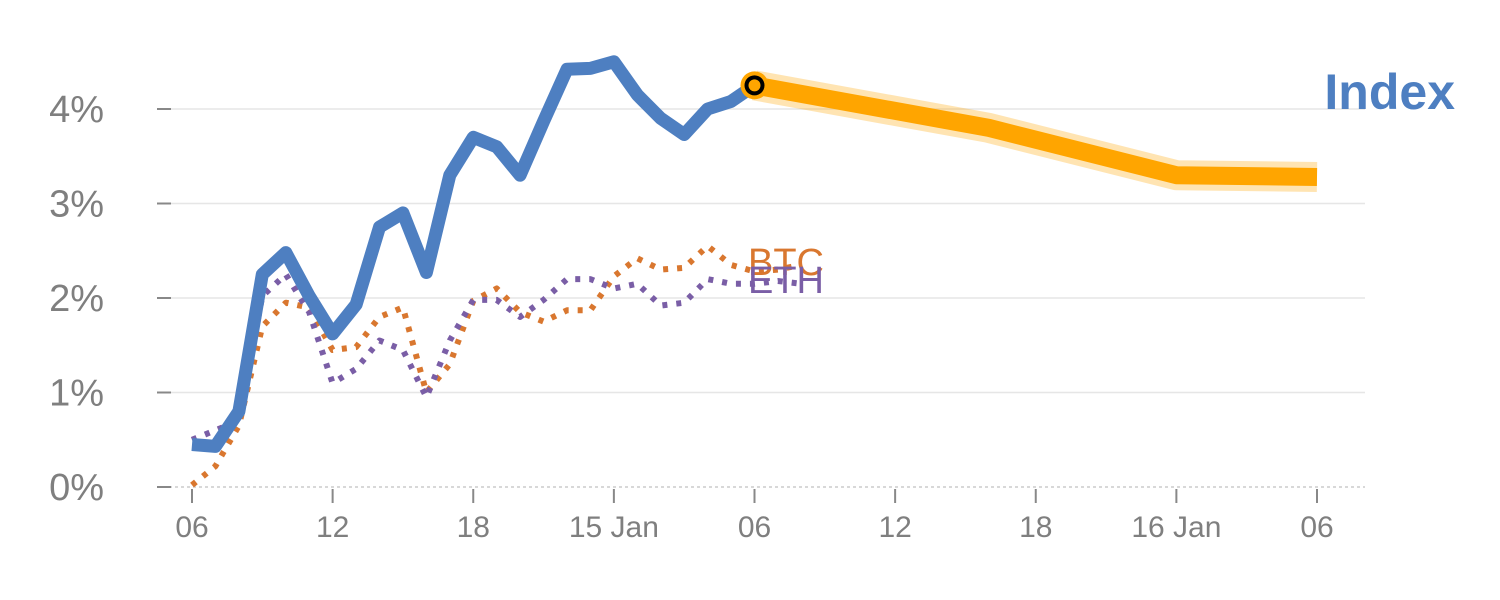  Describe the element at coordinates (786, 281) in the screenshot. I see `series-label-eth: ETH` at that location.